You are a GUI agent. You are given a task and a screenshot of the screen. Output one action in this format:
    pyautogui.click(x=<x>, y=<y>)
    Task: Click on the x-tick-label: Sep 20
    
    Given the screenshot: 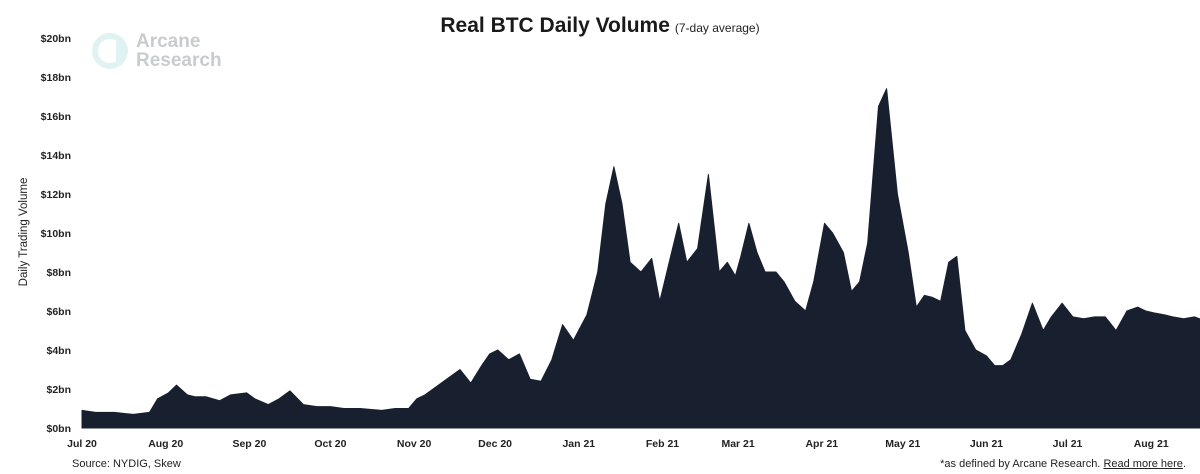 What is the action you would take?
    pyautogui.click(x=249, y=444)
    